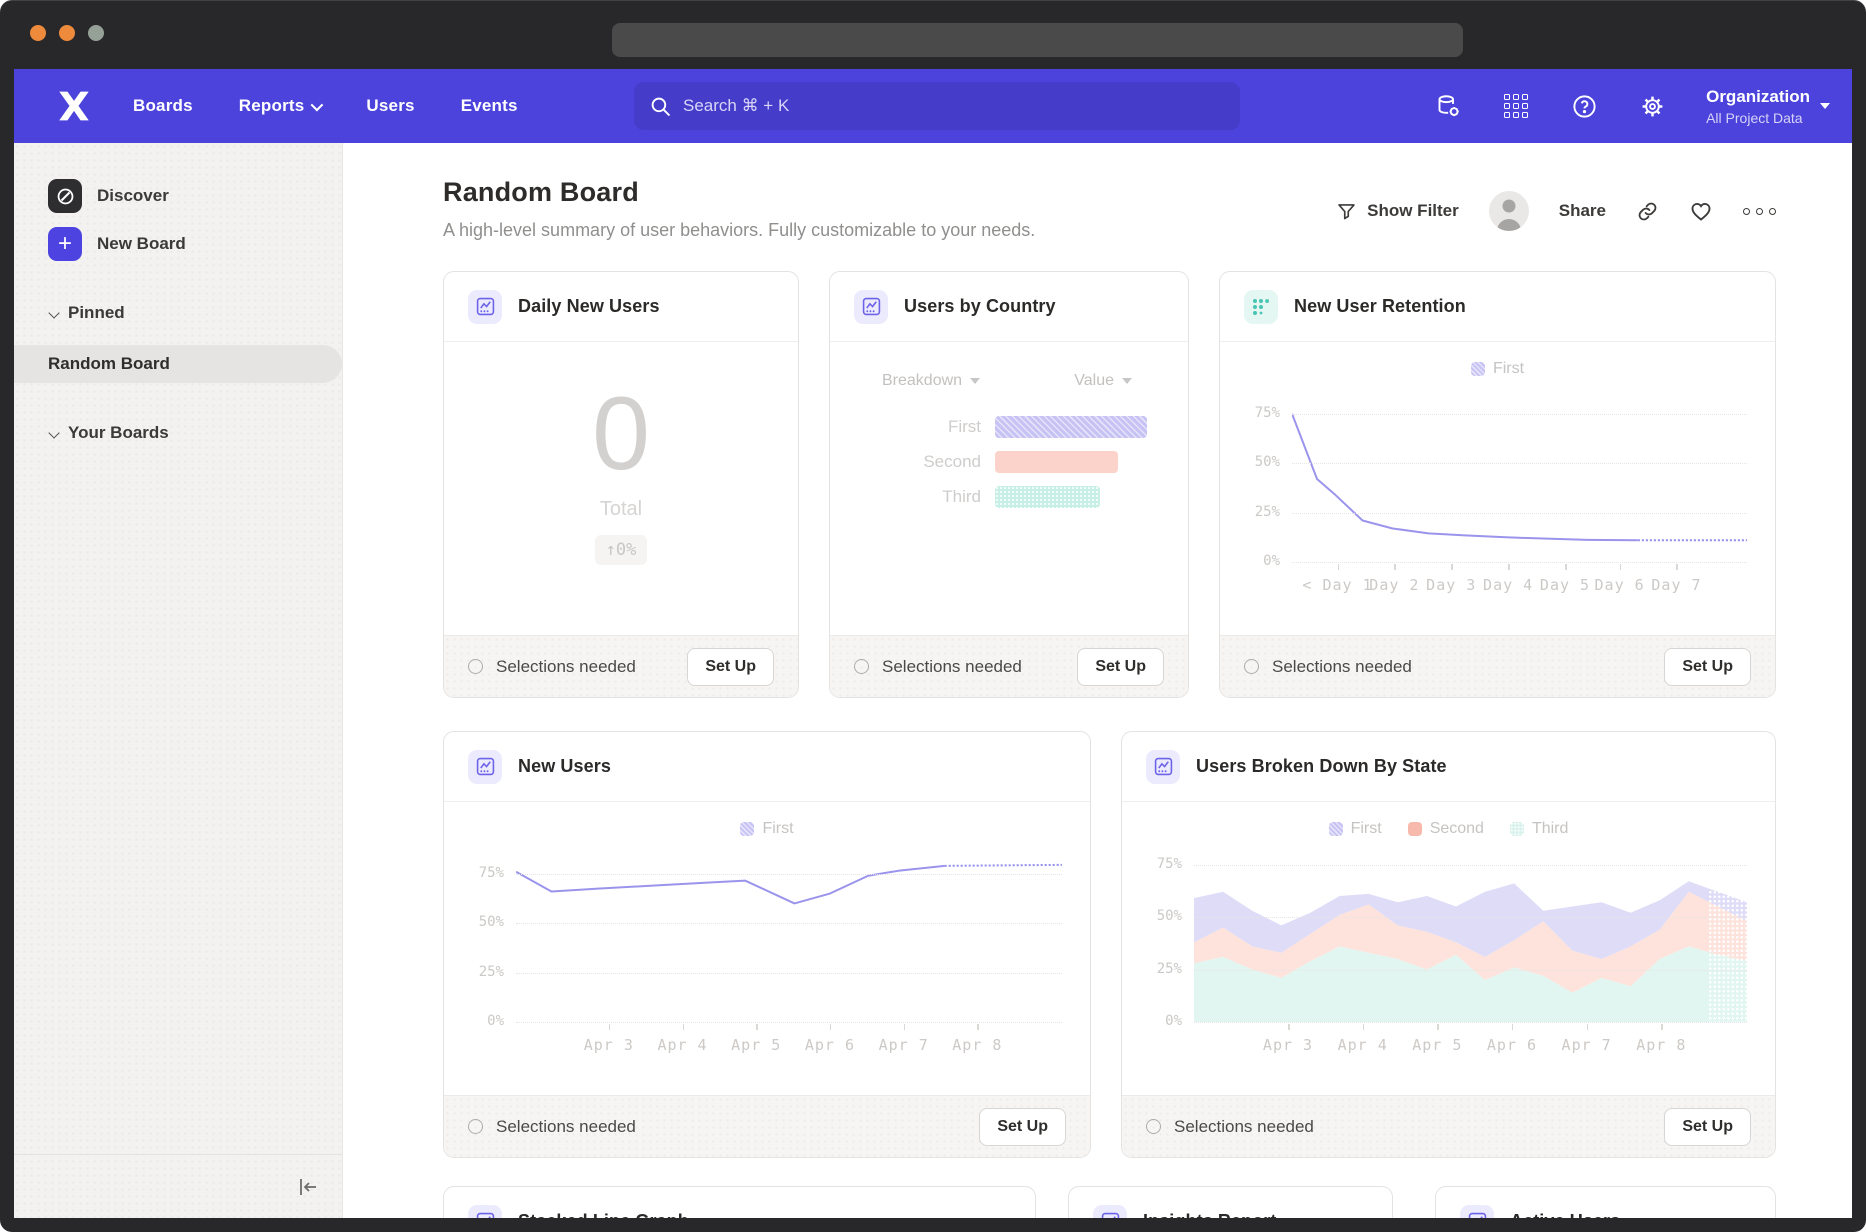 The height and width of the screenshot is (1232, 1866). Describe the element at coordinates (621, 509) in the screenshot. I see `metric-label: Total` at that location.